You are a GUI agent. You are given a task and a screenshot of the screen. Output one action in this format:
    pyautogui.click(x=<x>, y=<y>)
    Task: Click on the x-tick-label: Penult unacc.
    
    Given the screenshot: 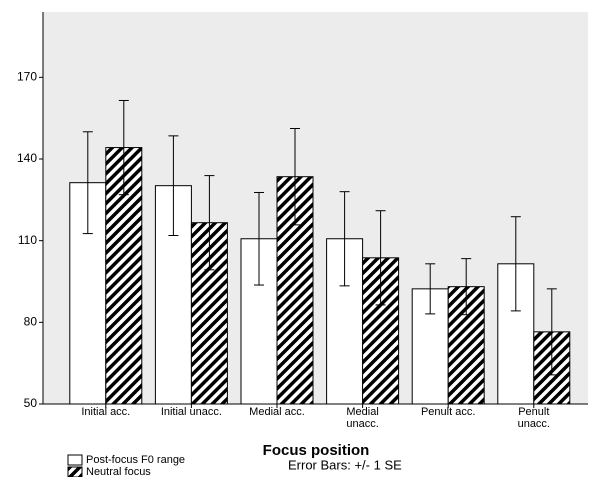 What is the action you would take?
    pyautogui.click(x=533, y=418)
    